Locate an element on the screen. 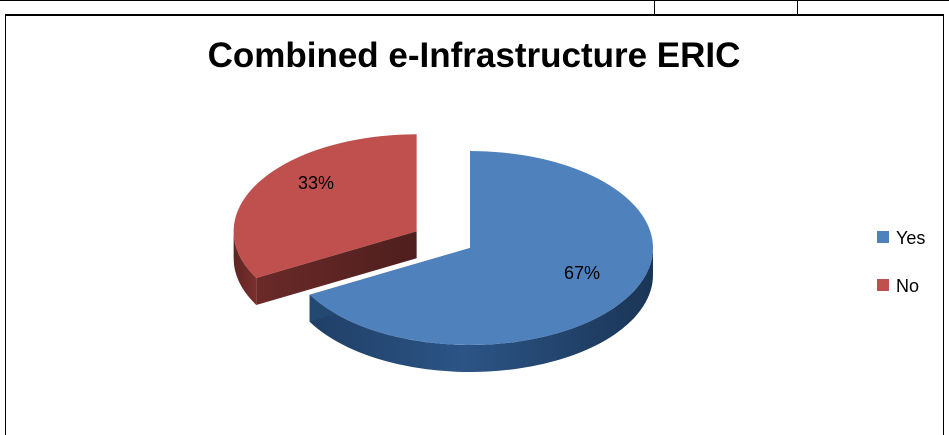  table-top-rule is located at coordinates (474, 0).